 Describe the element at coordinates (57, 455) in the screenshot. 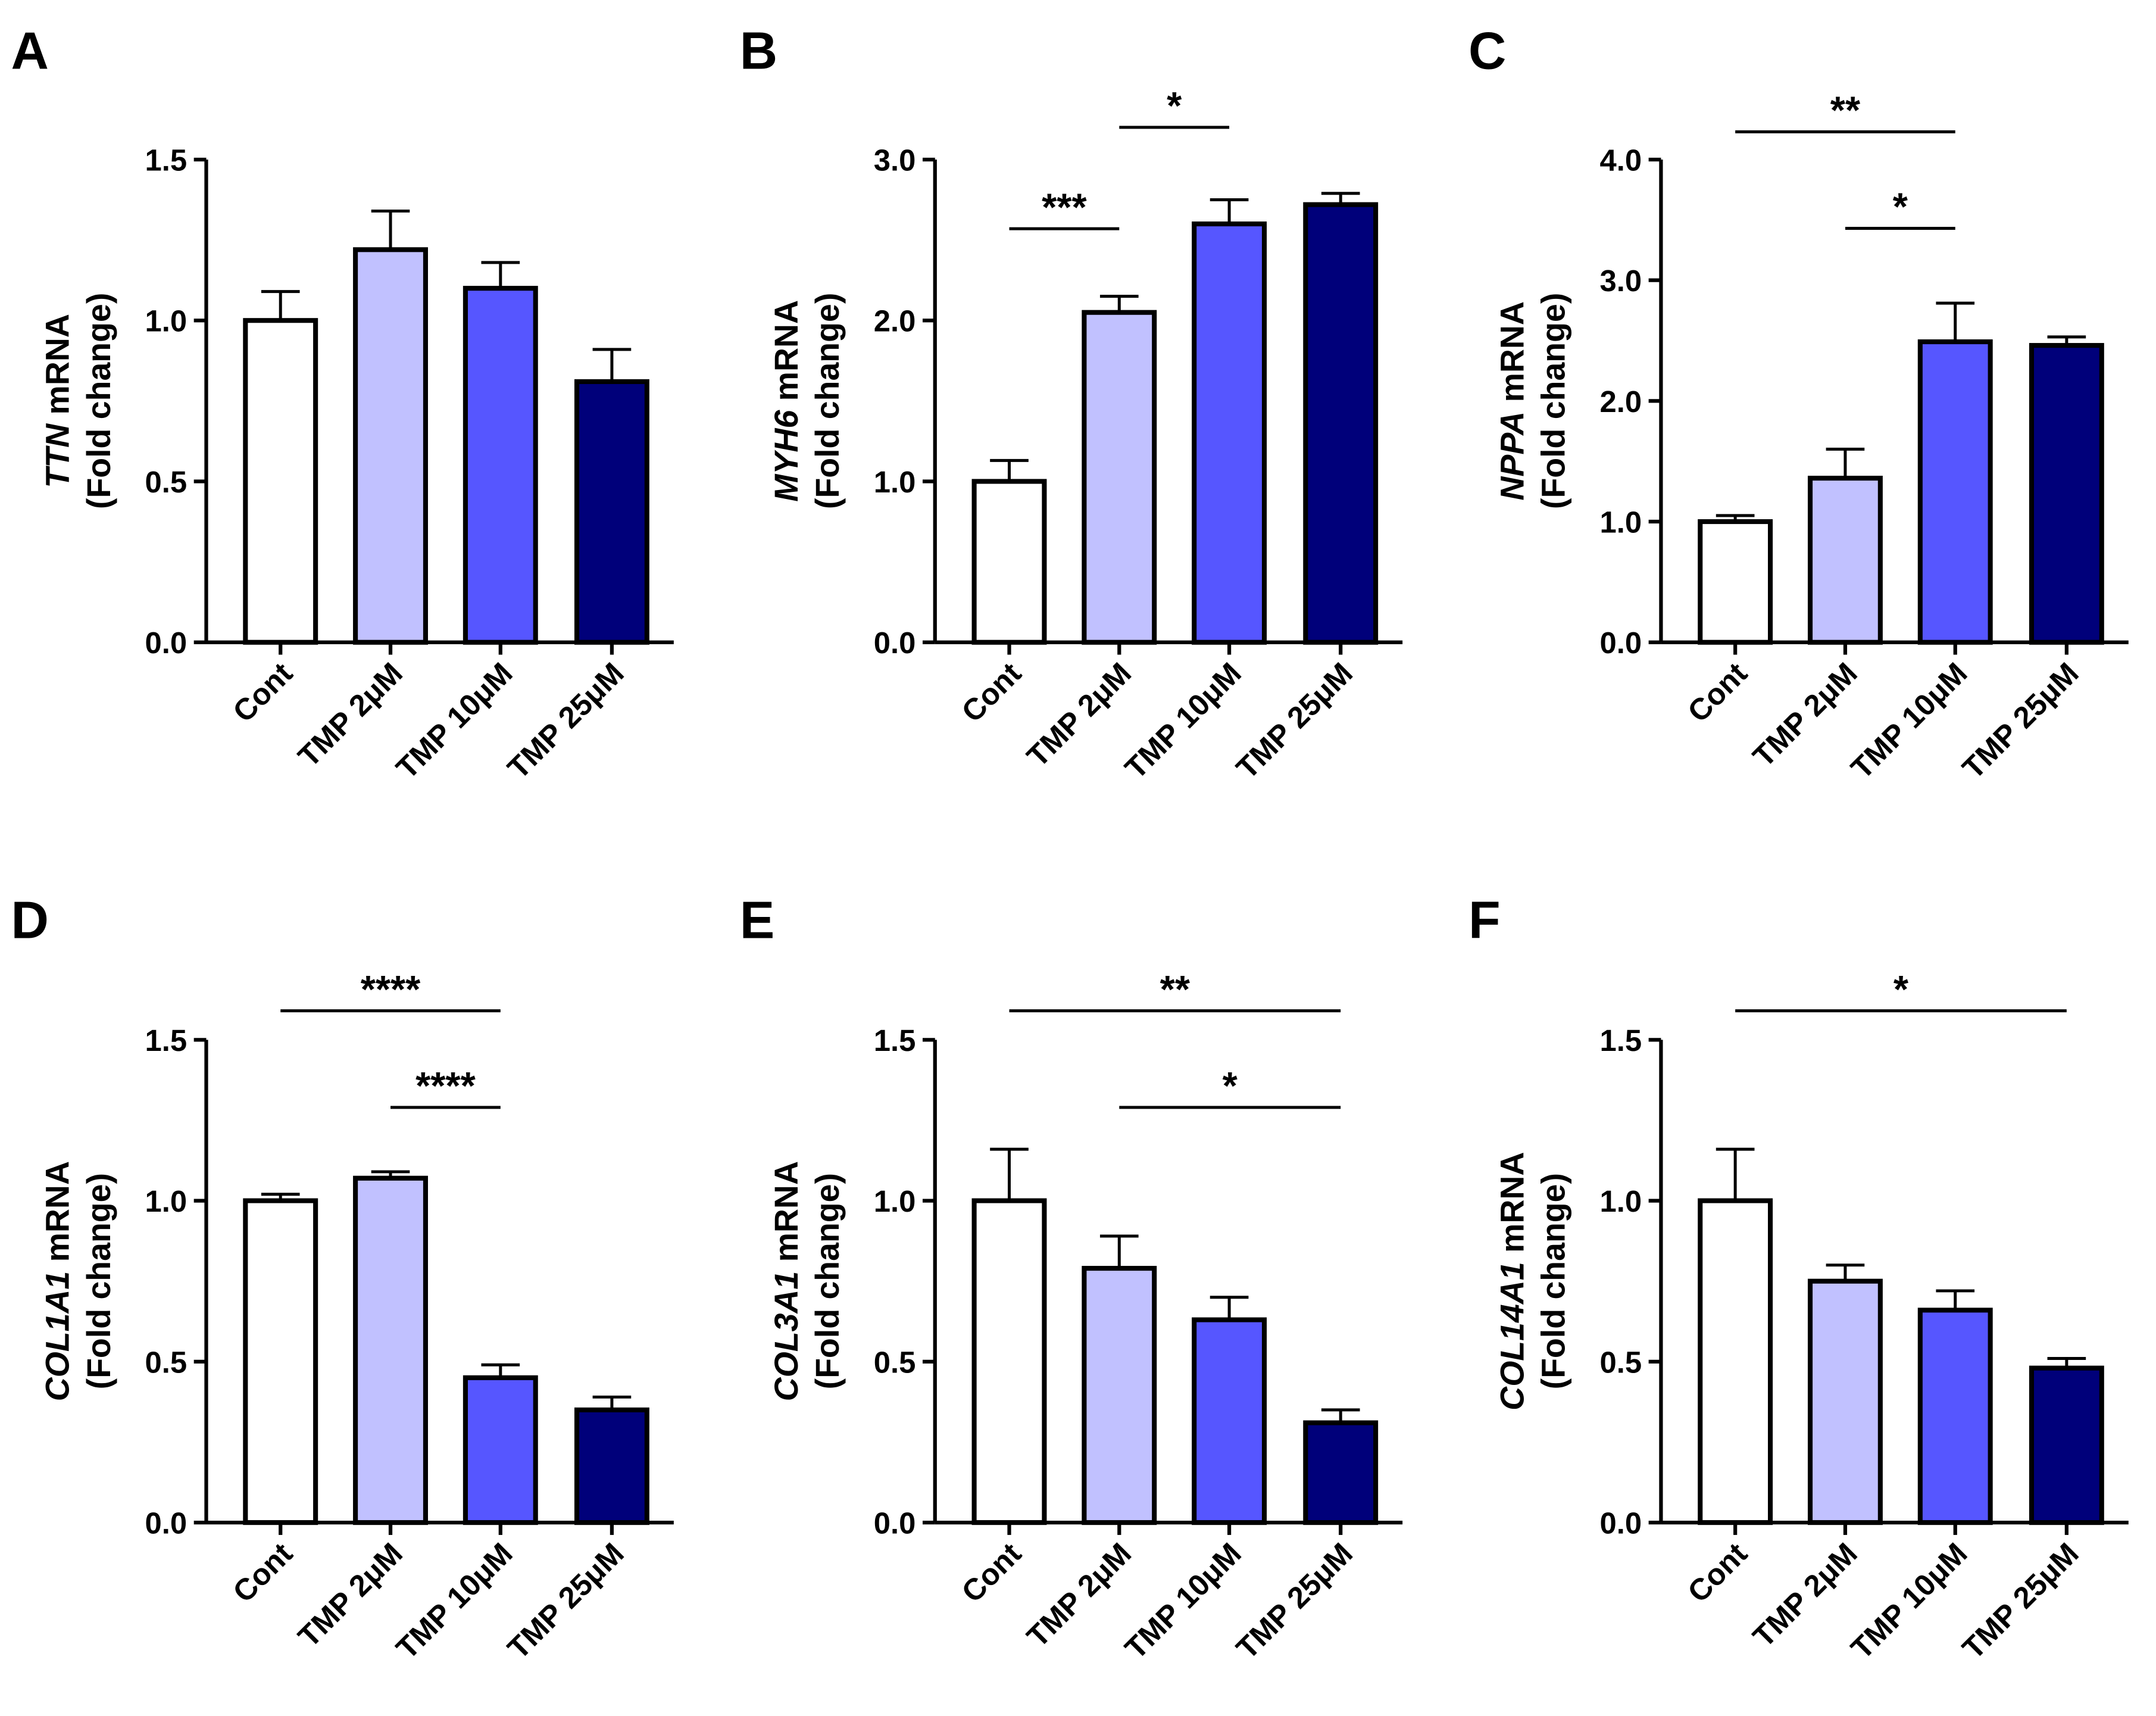

I see `y-axis-title-gene: TTN` at that location.